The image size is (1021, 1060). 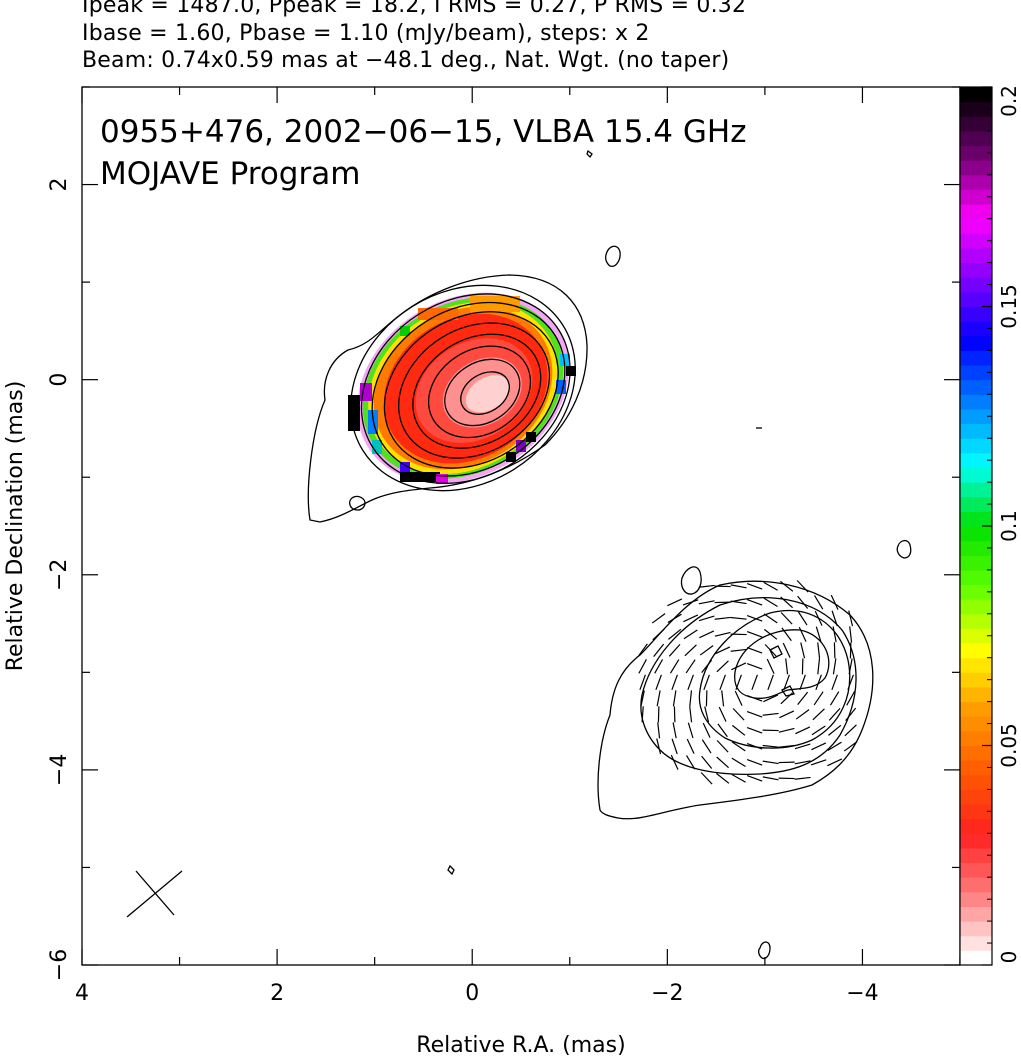 What do you see at coordinates (59, 965) in the screenshot?
I see `y-tick-label: −6` at bounding box center [59, 965].